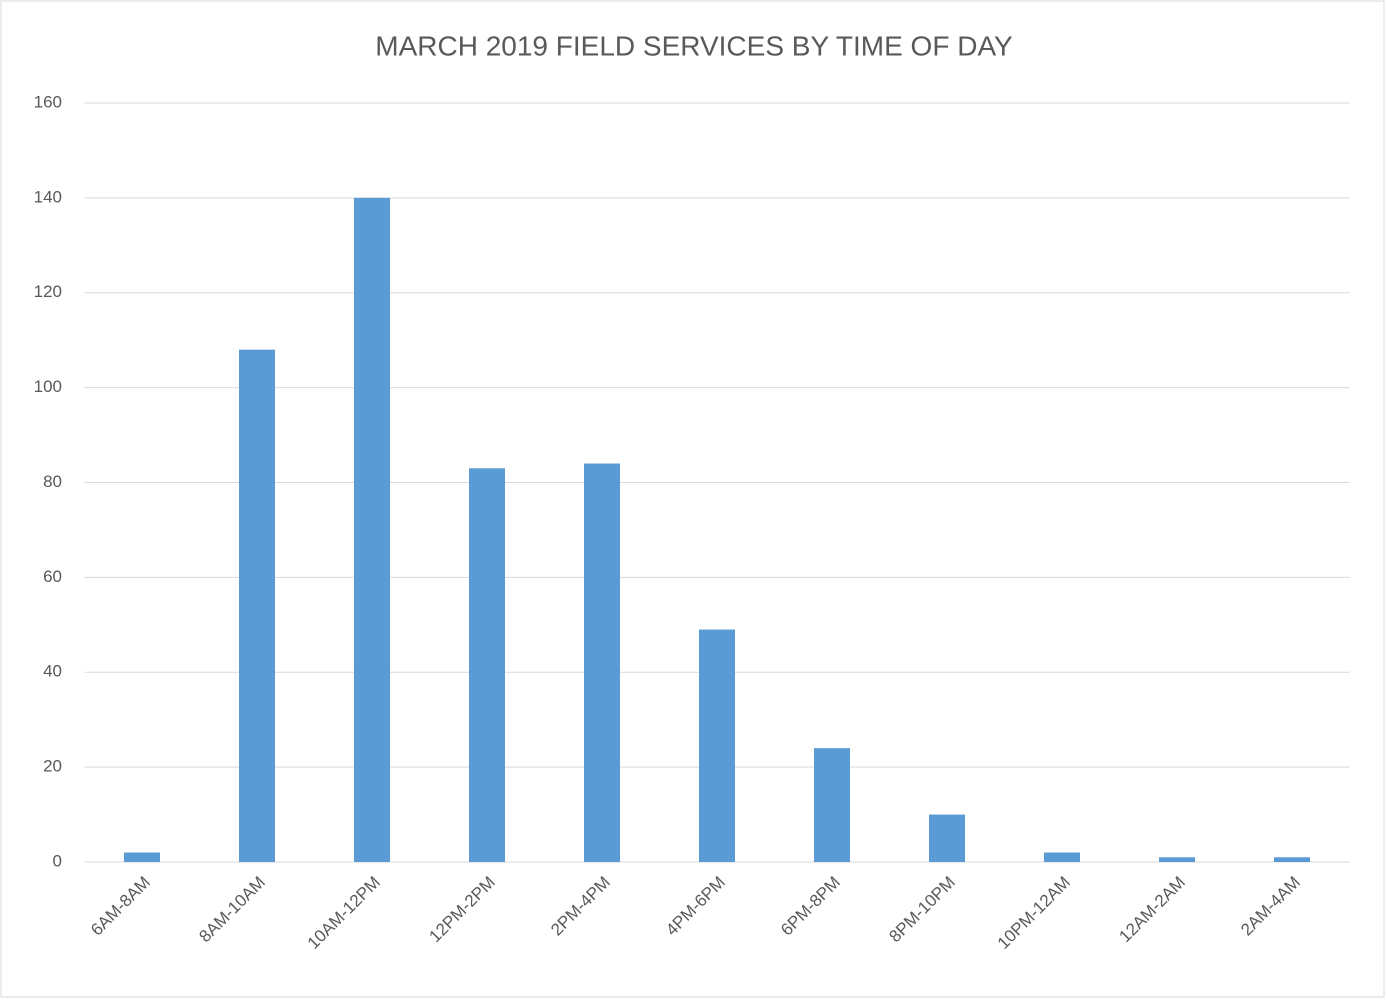  What do you see at coordinates (694, 45) in the screenshot?
I see `chart-title: MARCH 2019 FIELD SERVICES BY TIME OF DAY` at bounding box center [694, 45].